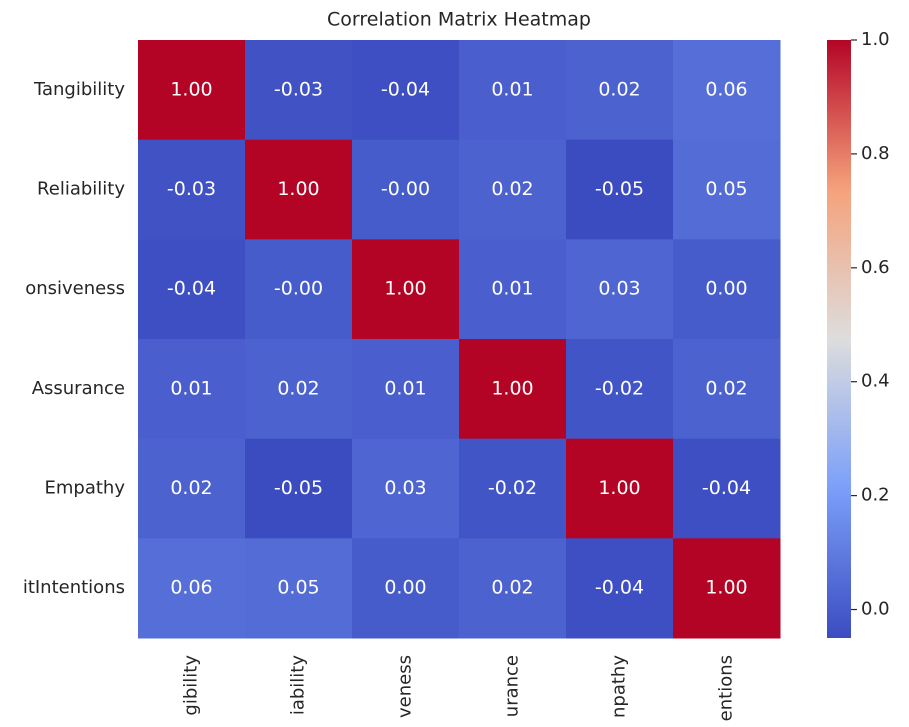 This screenshot has width=909, height=727. What do you see at coordinates (839, 339) in the screenshot?
I see `colorbar` at bounding box center [839, 339].